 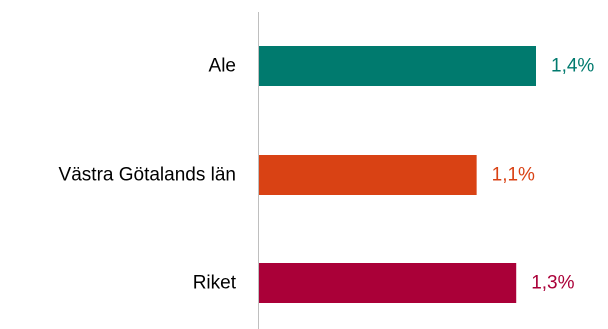 I want to click on category-label-vastra-gotalands-lan: Västra Götalands län, so click(x=147, y=175).